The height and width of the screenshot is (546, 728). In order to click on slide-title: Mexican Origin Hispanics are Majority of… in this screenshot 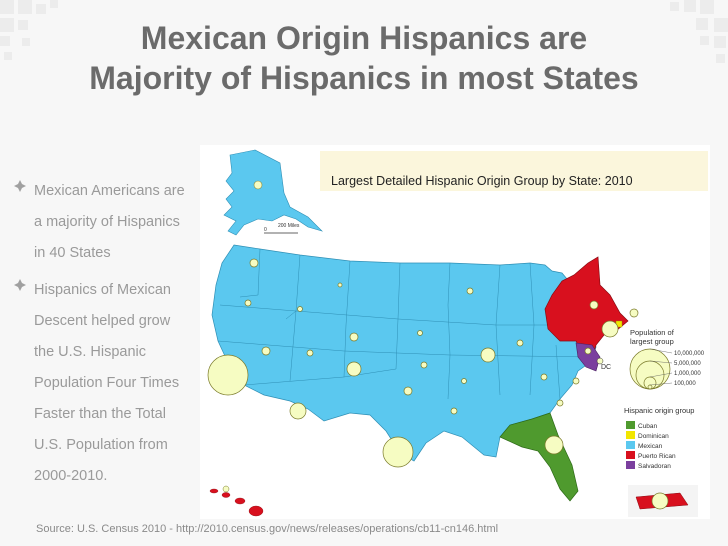, I will do `click(364, 58)`.